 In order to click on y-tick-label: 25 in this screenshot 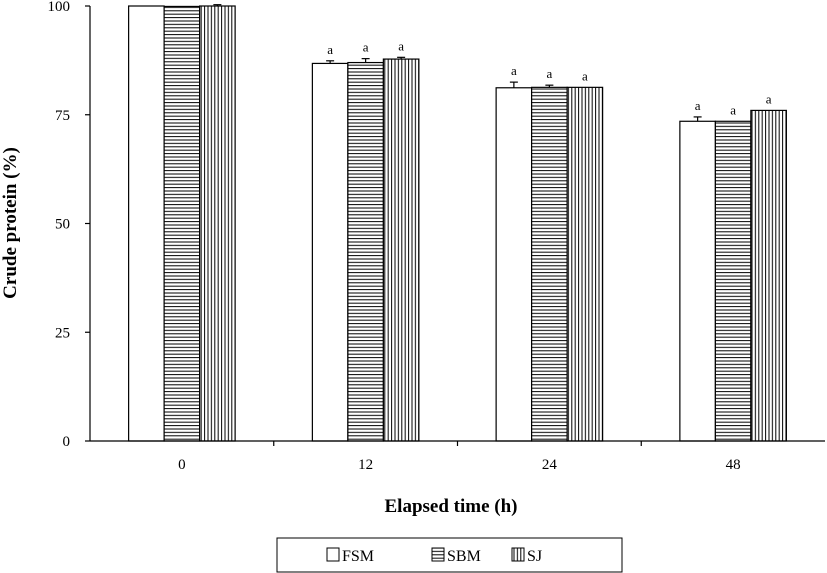, I will do `click(62, 333)`.